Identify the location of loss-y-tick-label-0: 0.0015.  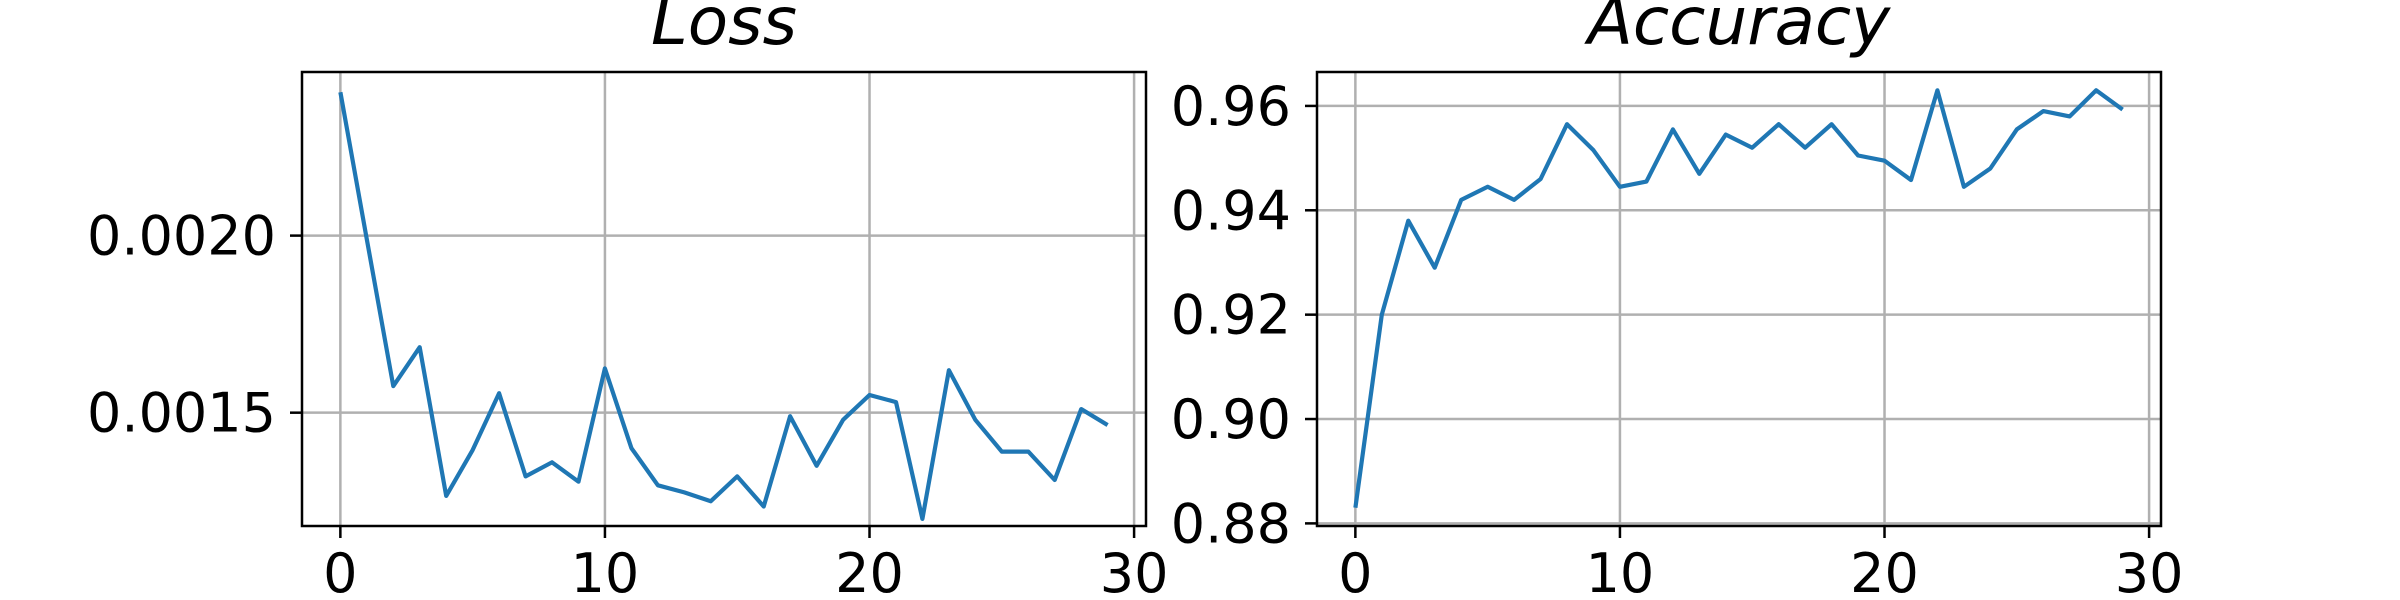
(181, 413).